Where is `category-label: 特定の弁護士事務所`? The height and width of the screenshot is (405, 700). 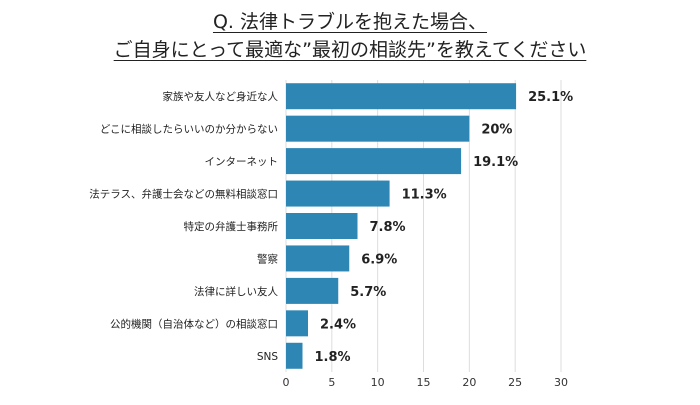
category-label: 特定の弁護士事務所 is located at coordinates (231, 226).